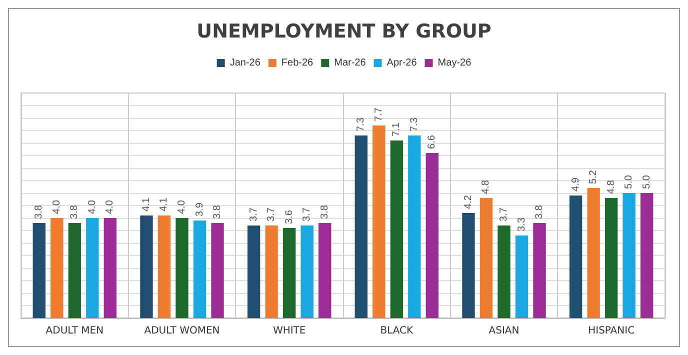 This screenshot has height=355, width=688. I want to click on data-label: 4.9, so click(576, 184).